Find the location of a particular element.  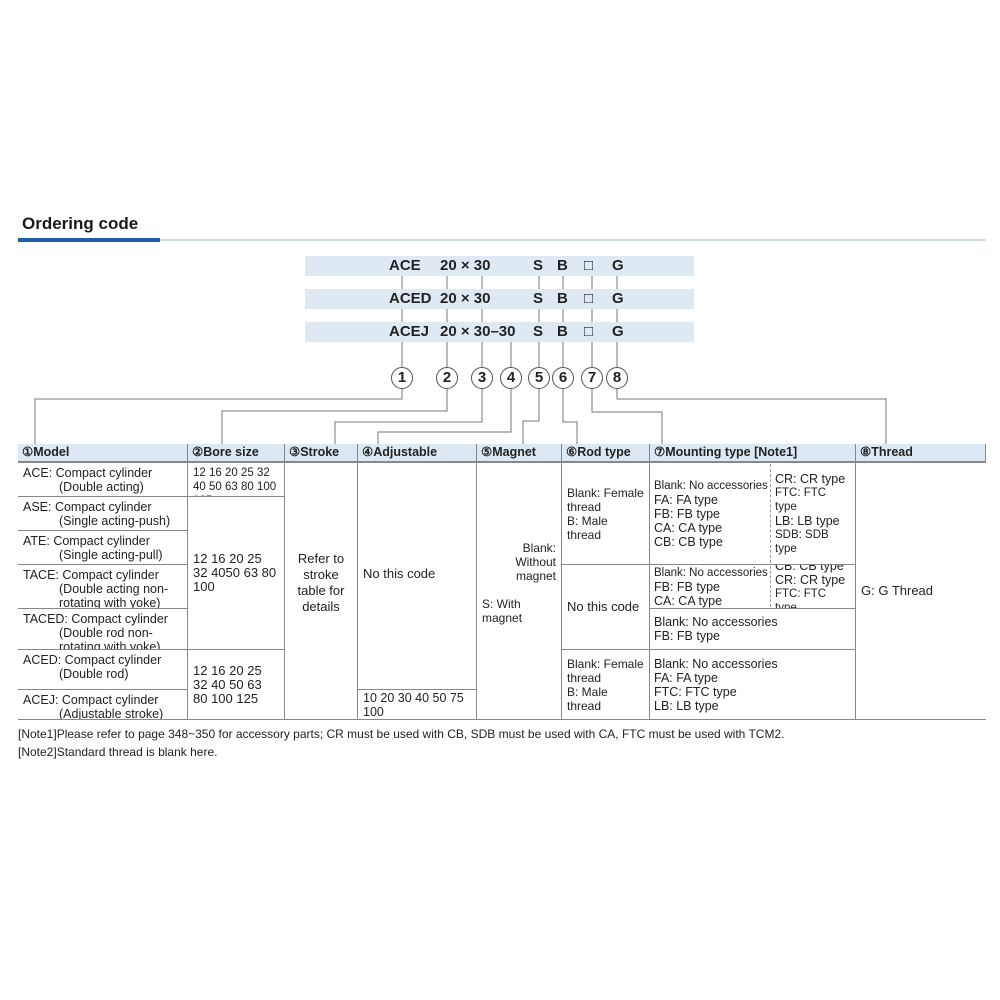

position-circle: 6 is located at coordinates (563, 378).